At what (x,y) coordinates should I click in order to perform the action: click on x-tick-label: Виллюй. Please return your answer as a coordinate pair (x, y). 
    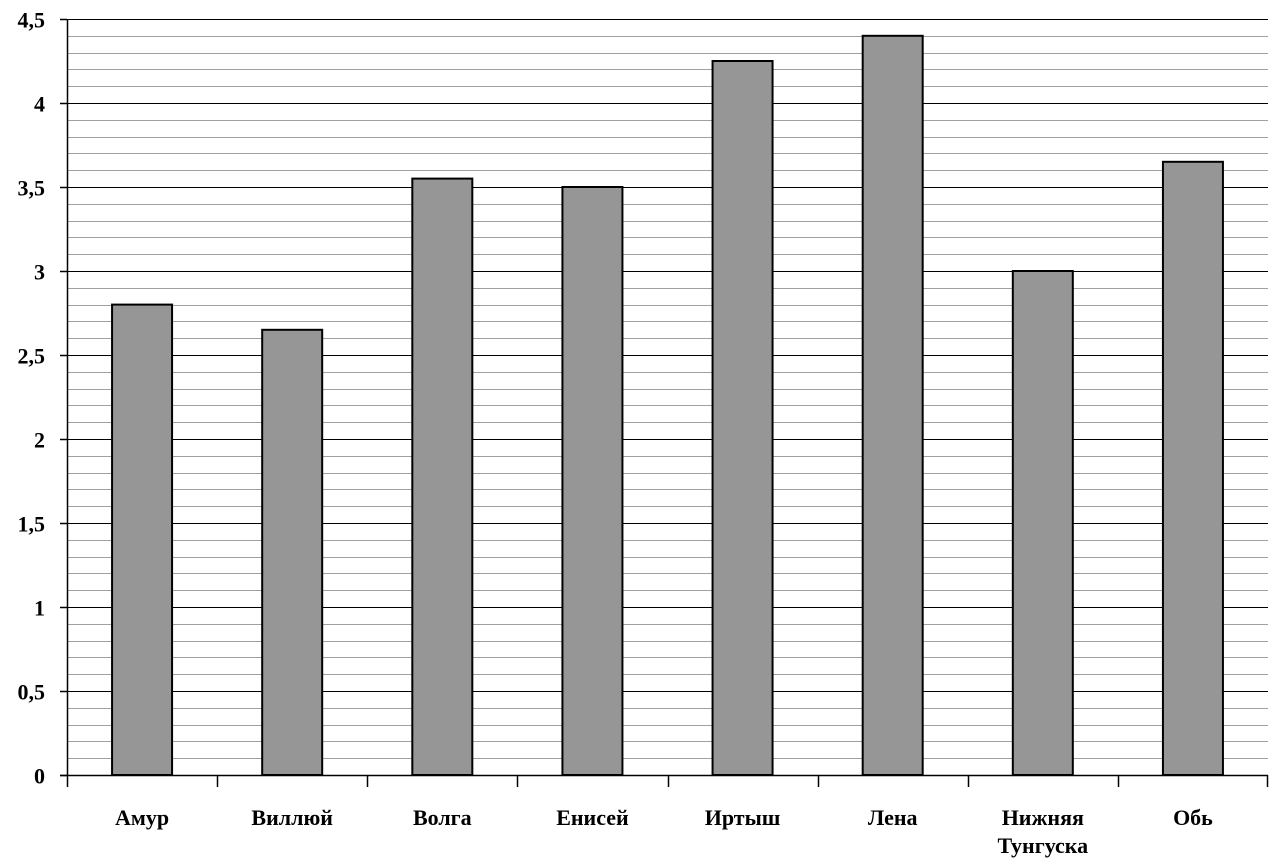
    Looking at the image, I should click on (292, 817).